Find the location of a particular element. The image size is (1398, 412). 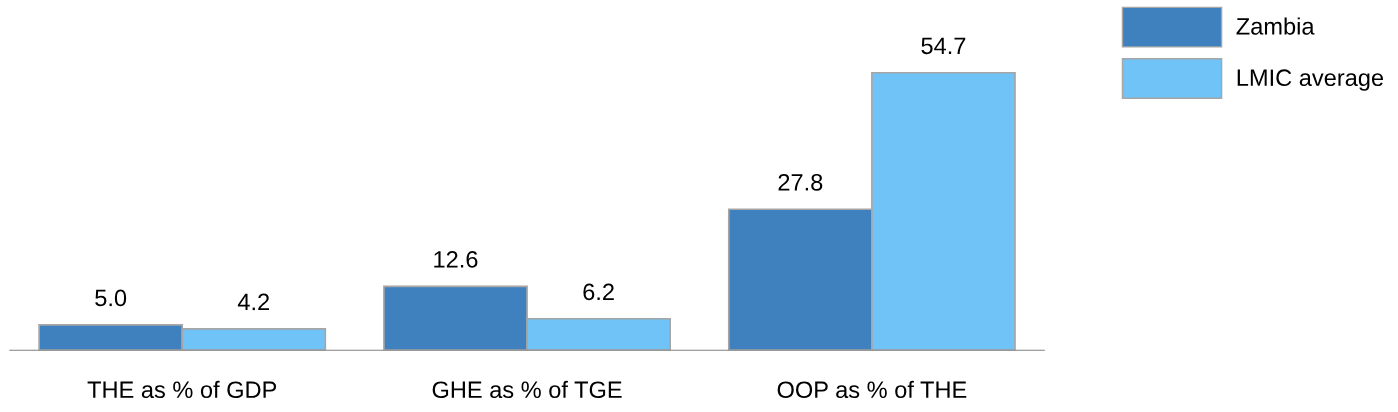

x-tick-label: OOP as % of THE is located at coordinates (872, 389).